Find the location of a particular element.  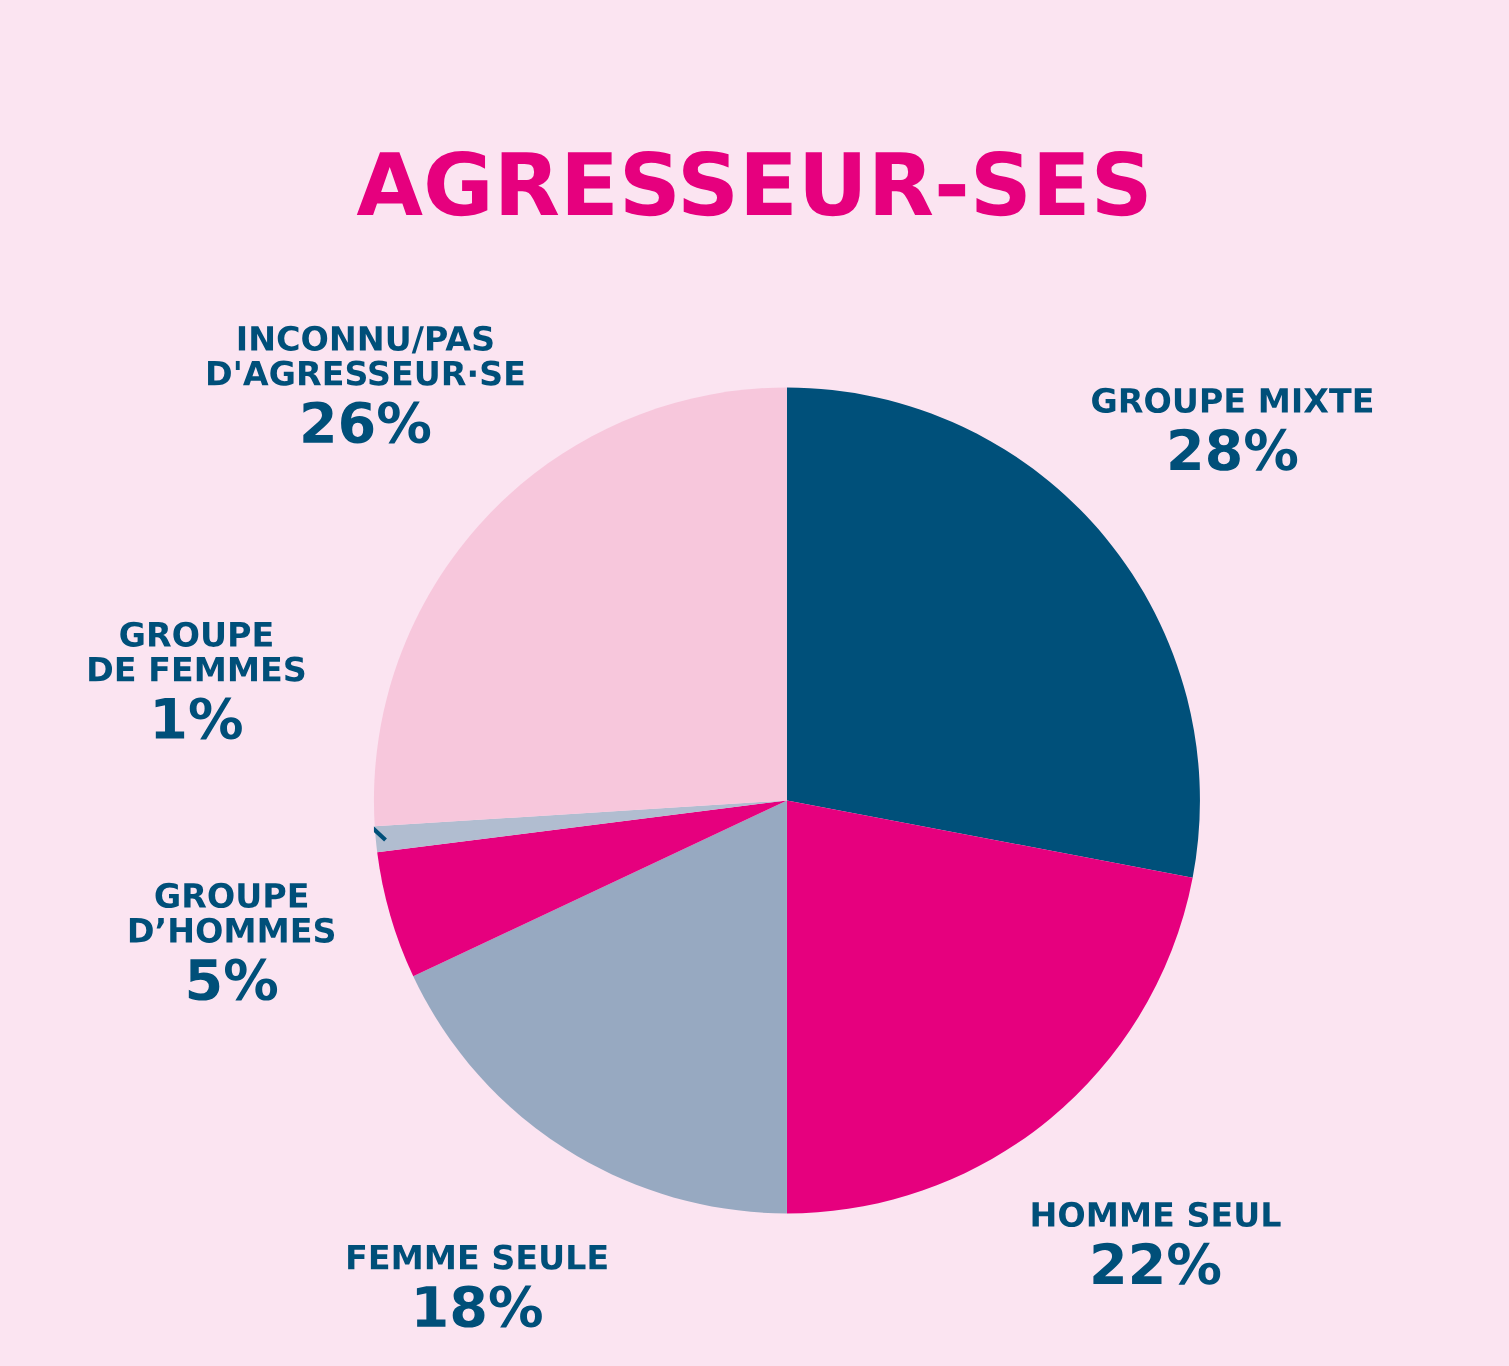

data-label: 28% is located at coordinates (1234, 449).